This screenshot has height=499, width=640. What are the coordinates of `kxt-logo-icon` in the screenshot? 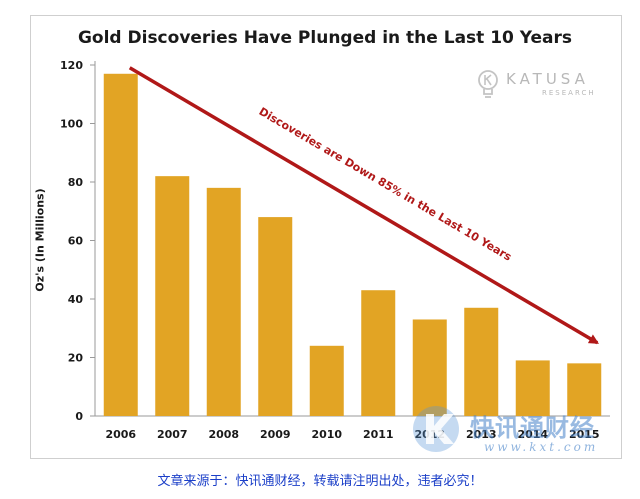 It's located at (436, 429).